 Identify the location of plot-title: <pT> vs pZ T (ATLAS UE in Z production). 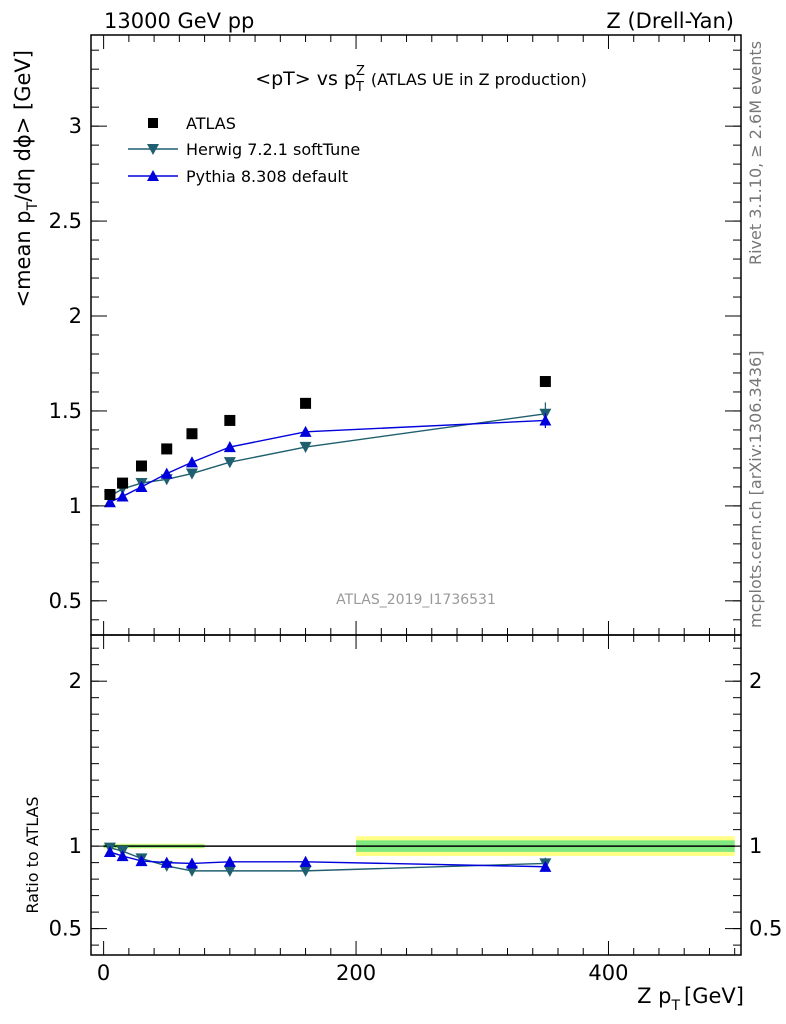
(421, 79).